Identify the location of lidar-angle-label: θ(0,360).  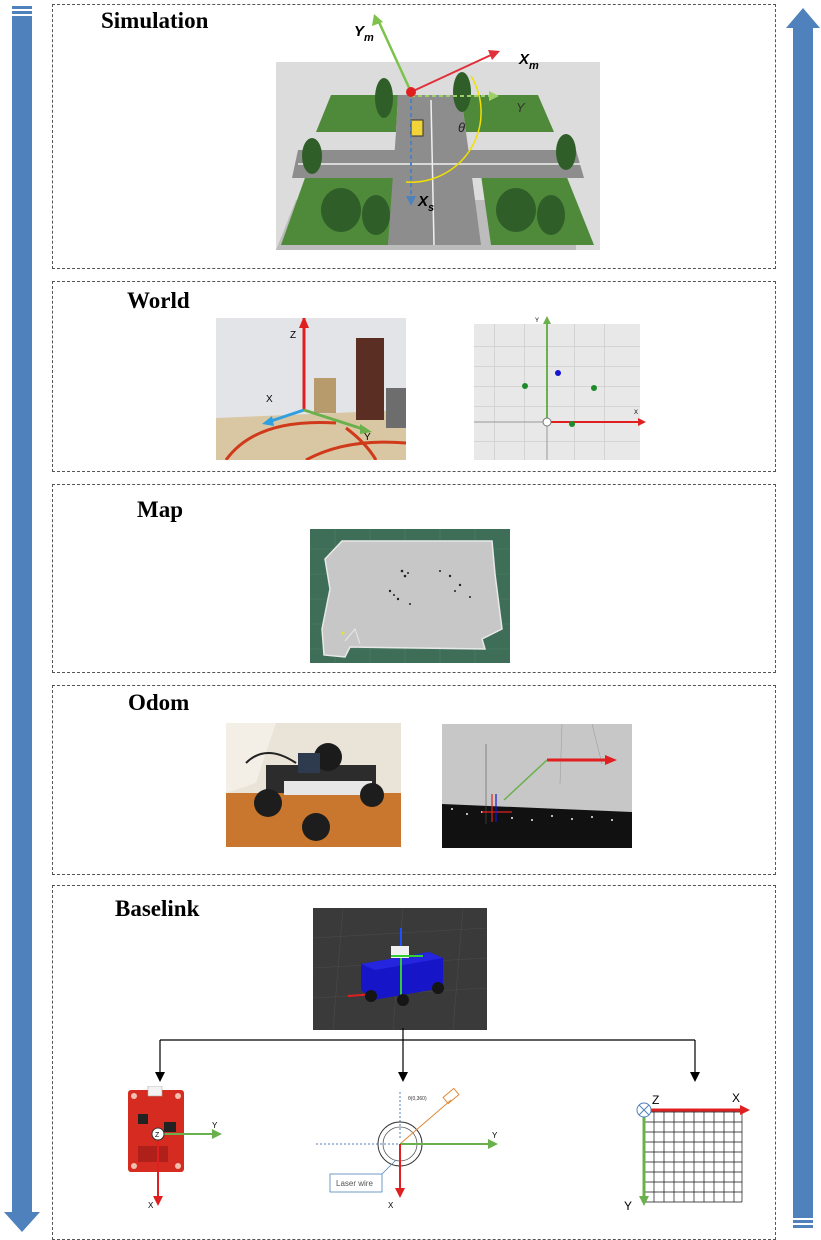
(417, 1099).